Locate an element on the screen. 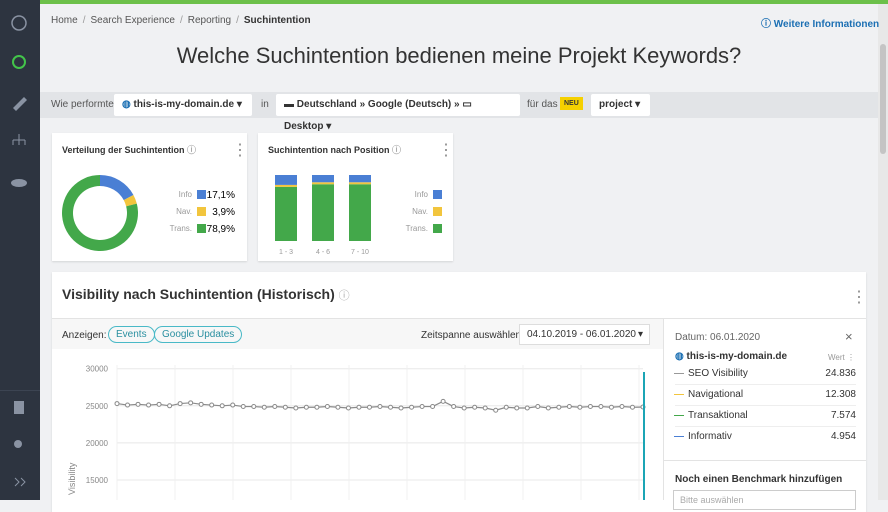 The image size is (888, 512). donut-slice is located at coordinates (130, 200).